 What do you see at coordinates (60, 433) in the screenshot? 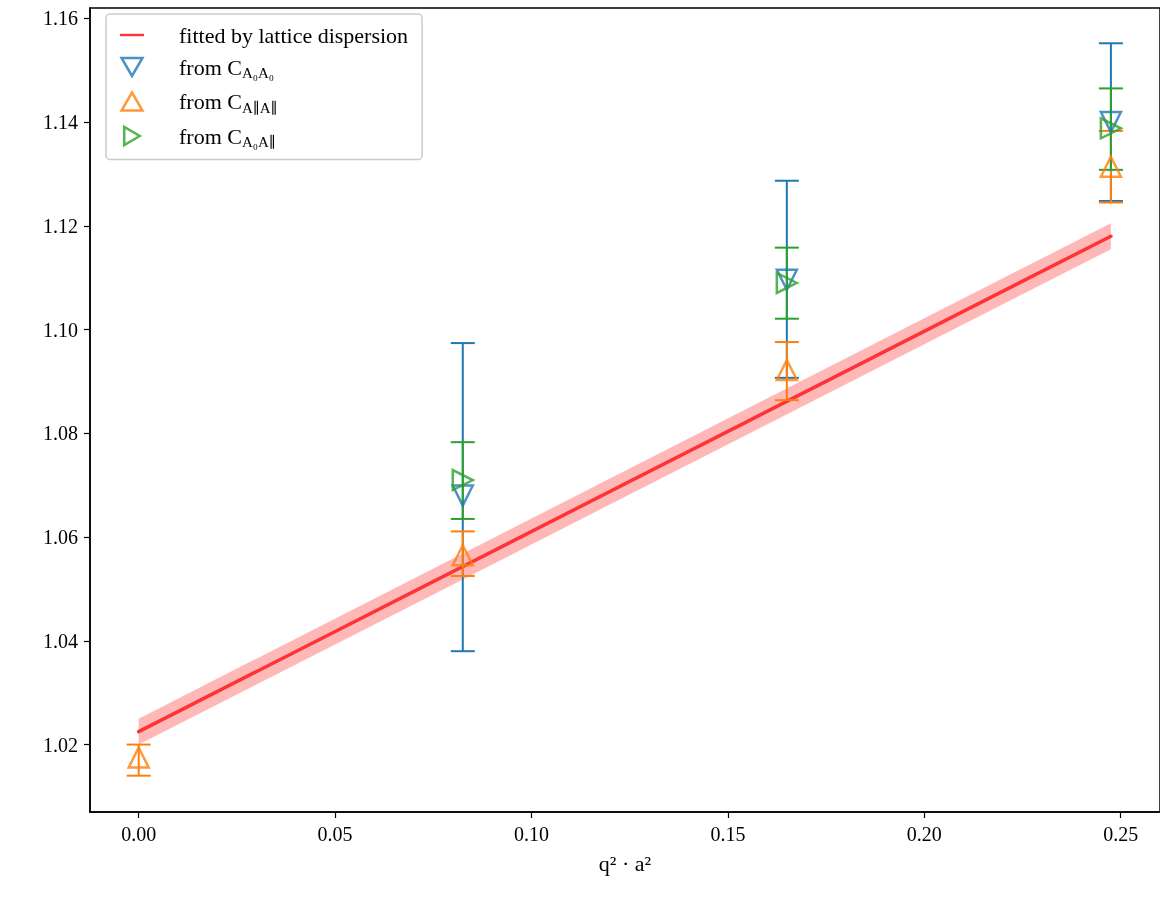
I see `y-tick-label: 1.08` at bounding box center [60, 433].